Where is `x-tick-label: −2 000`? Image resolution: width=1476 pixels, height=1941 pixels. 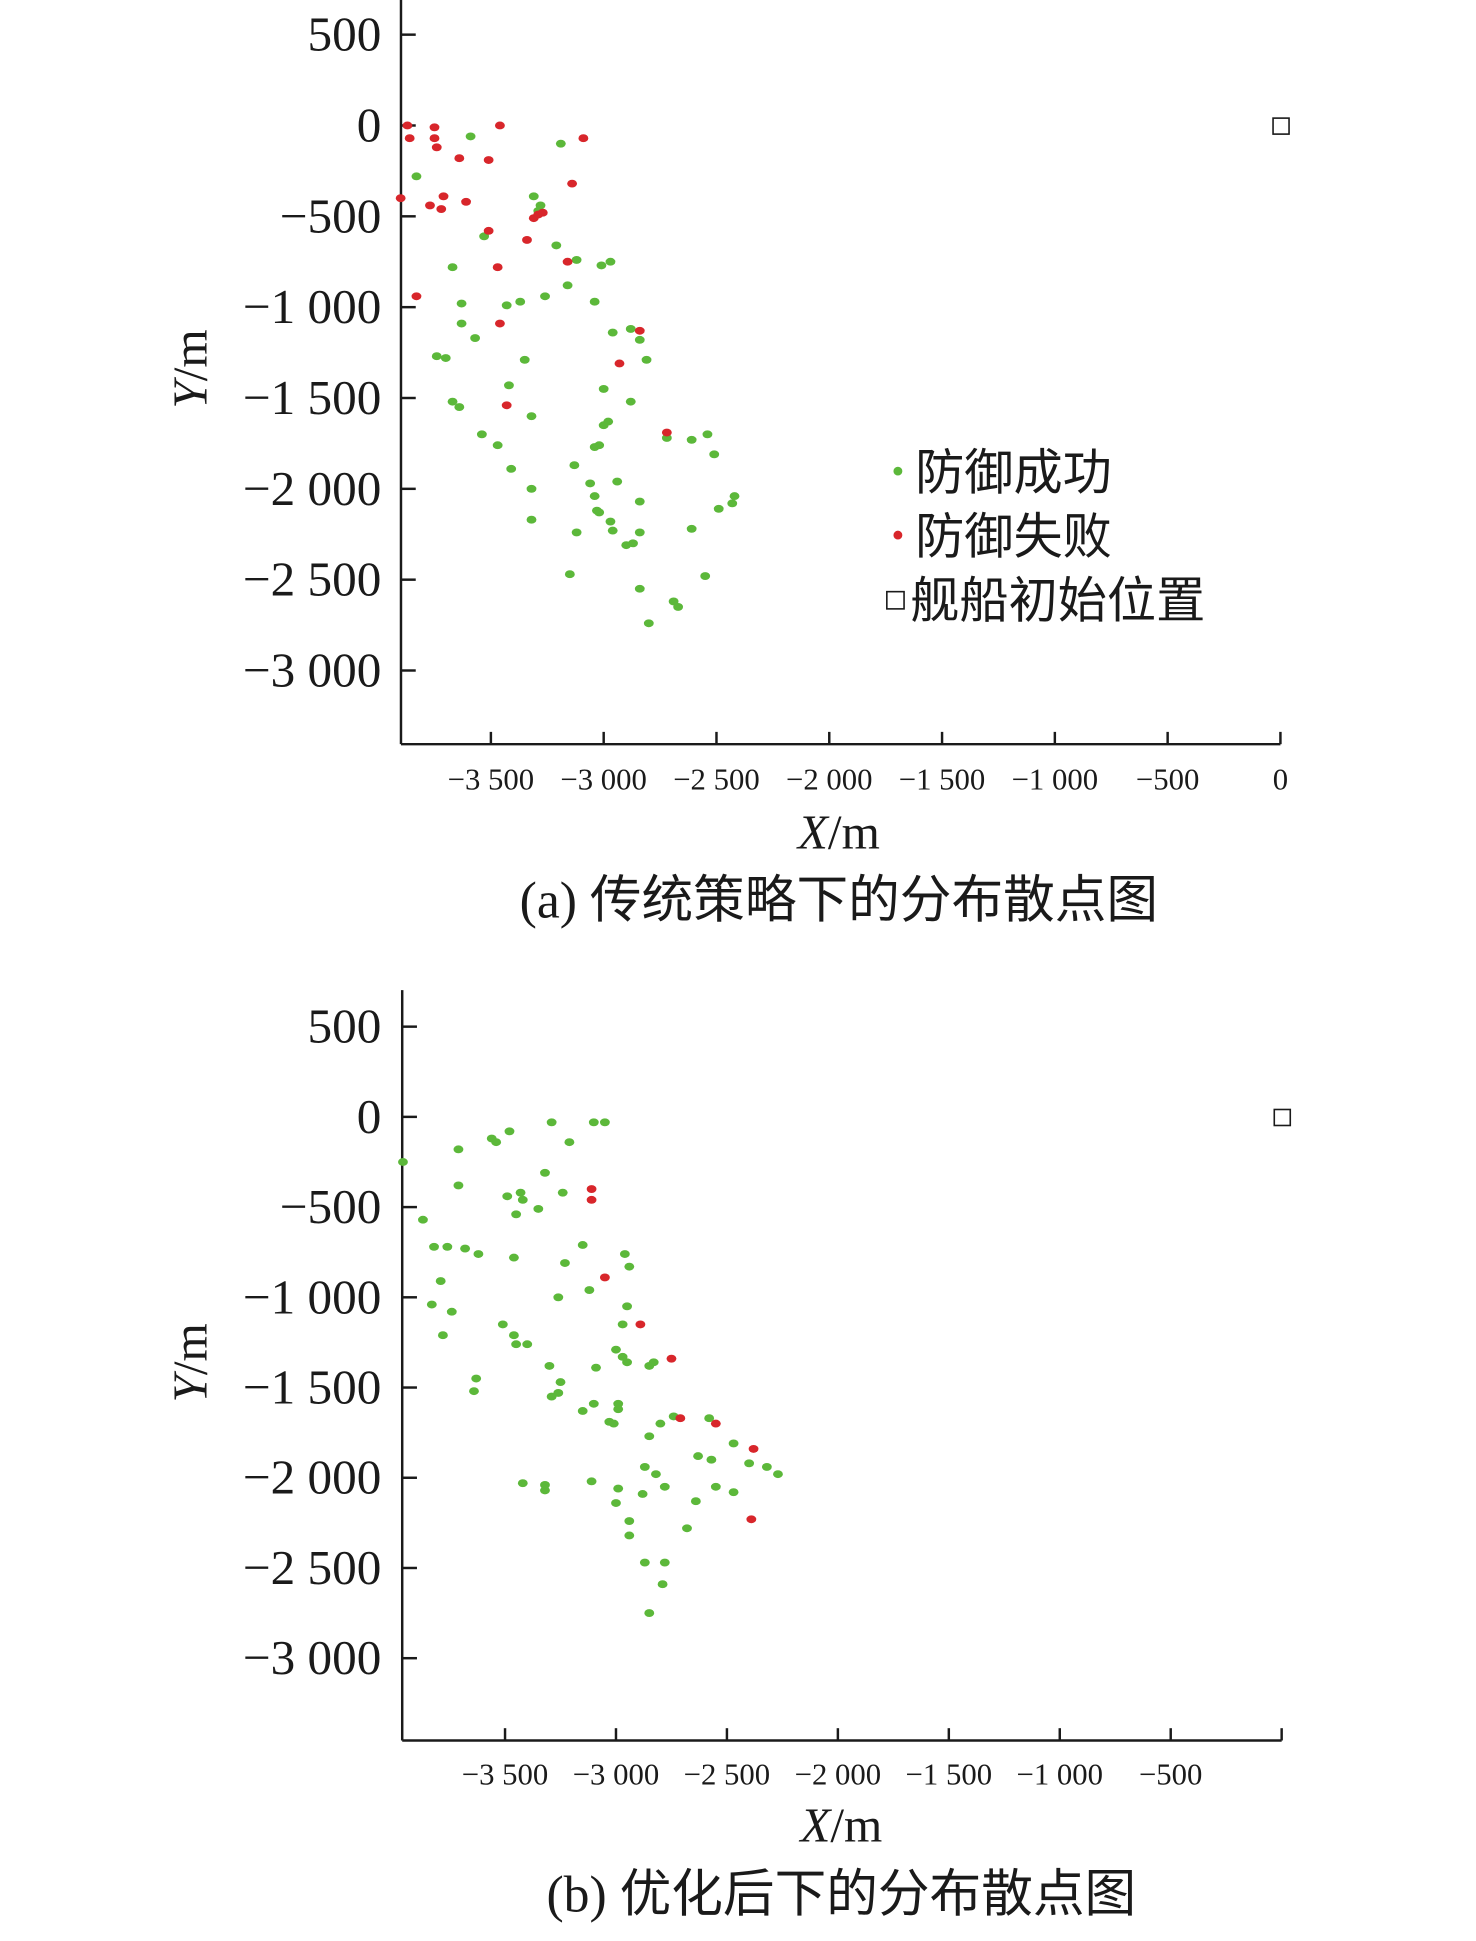
x-tick-label: −2 000 is located at coordinates (838, 1775).